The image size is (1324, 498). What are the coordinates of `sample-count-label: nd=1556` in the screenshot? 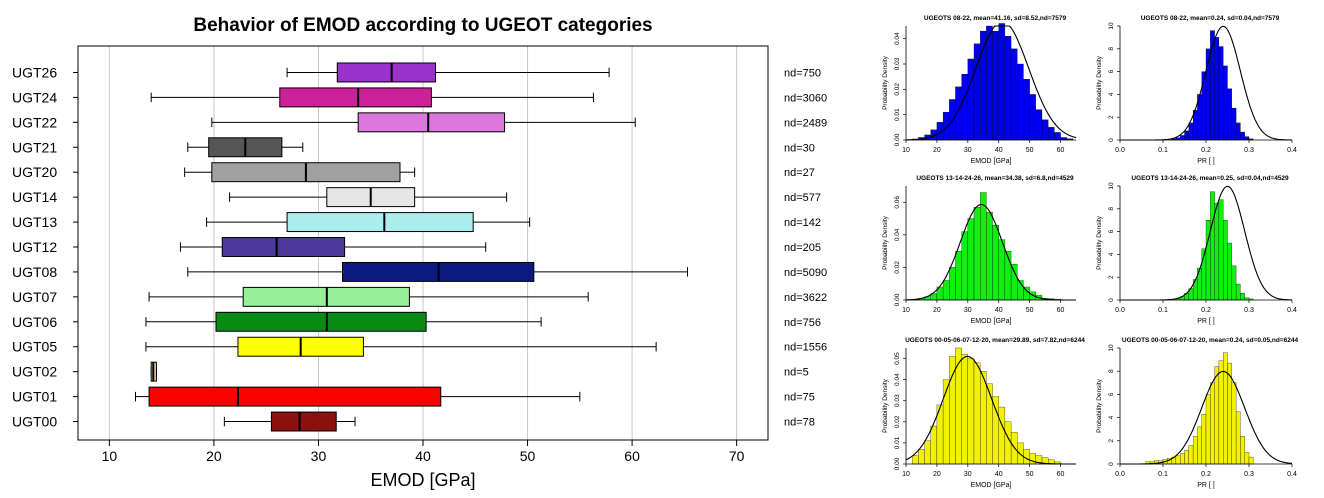 It's located at (805, 348).